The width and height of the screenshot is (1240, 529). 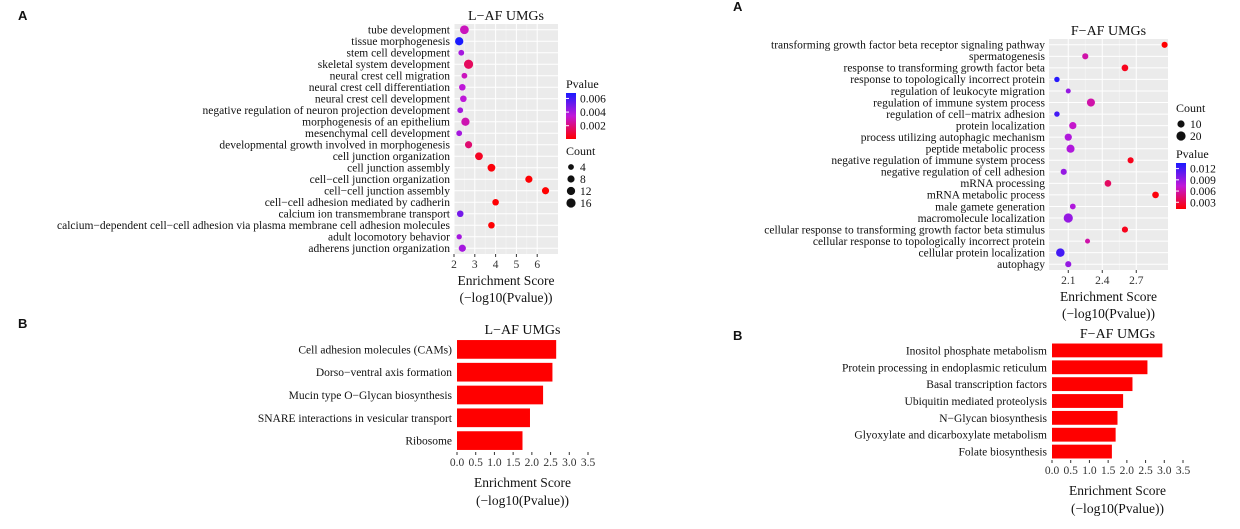 What do you see at coordinates (1117, 334) in the screenshot?
I see `chart-title: F−AF UMGs` at bounding box center [1117, 334].